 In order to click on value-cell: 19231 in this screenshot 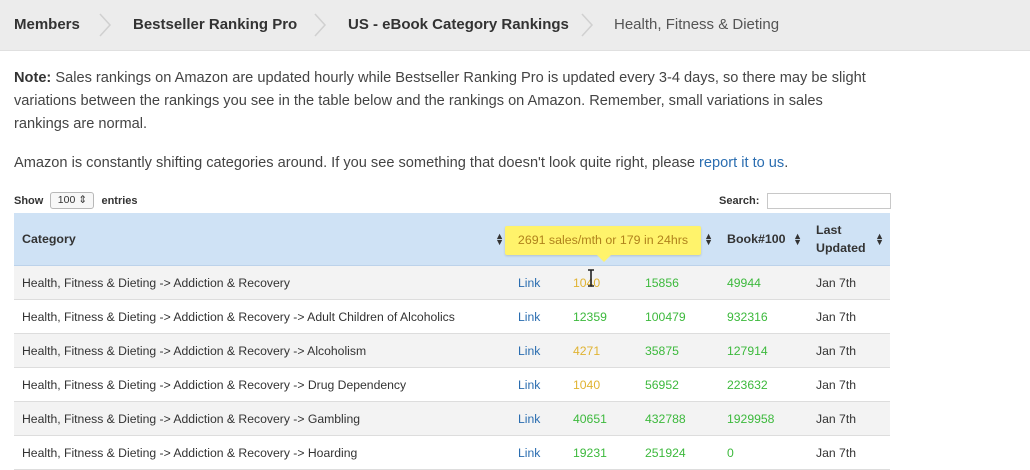, I will do `click(601, 452)`.